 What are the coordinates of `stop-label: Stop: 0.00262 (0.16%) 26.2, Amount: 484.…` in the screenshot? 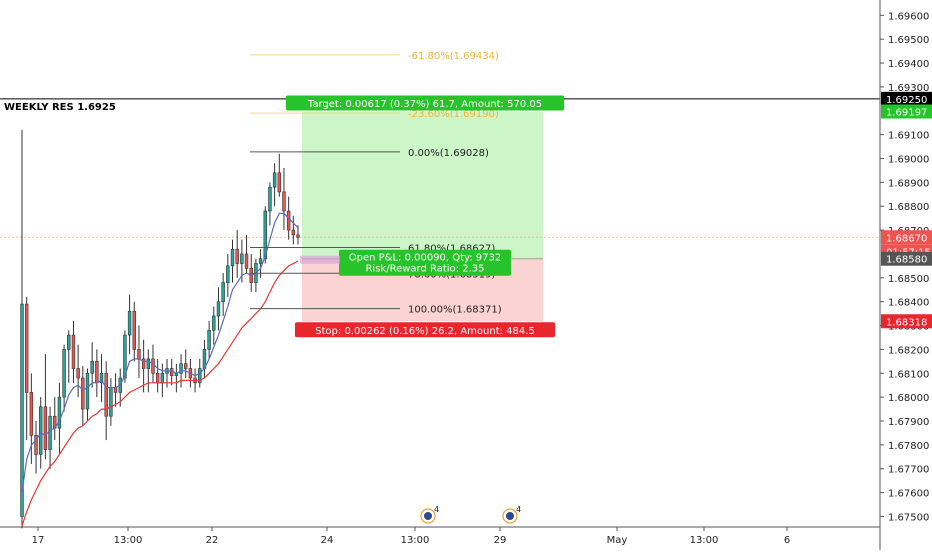 It's located at (425, 330).